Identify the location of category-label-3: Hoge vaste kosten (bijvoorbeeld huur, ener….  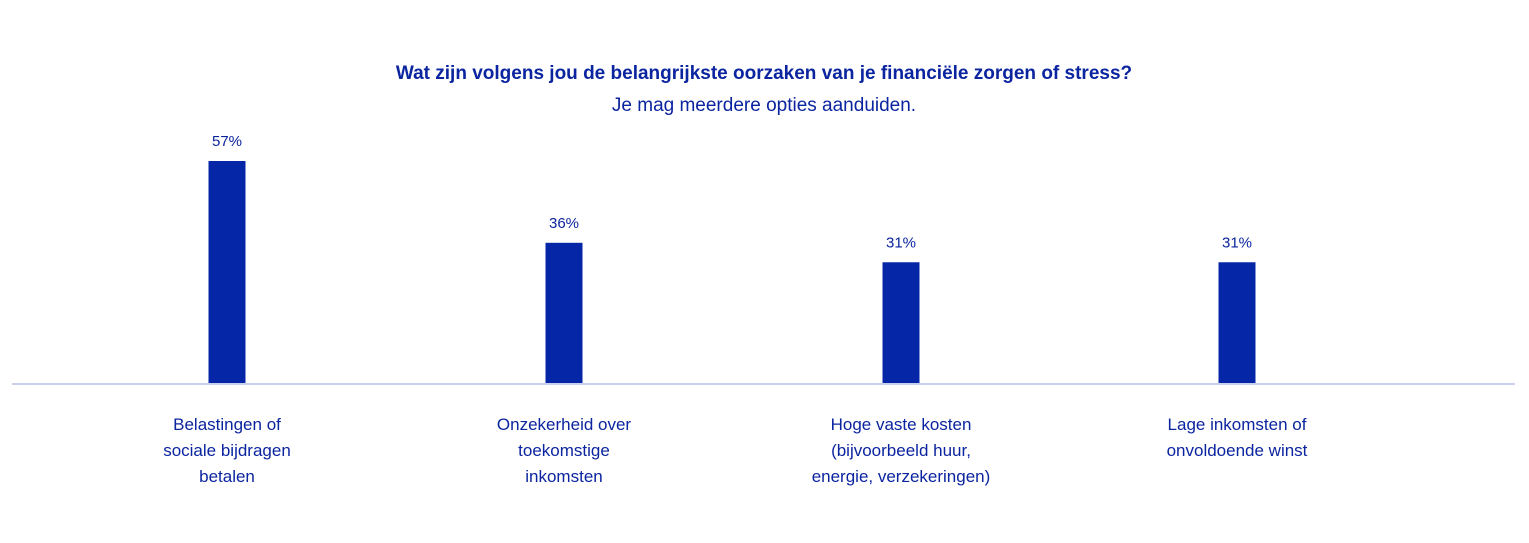
(901, 450).